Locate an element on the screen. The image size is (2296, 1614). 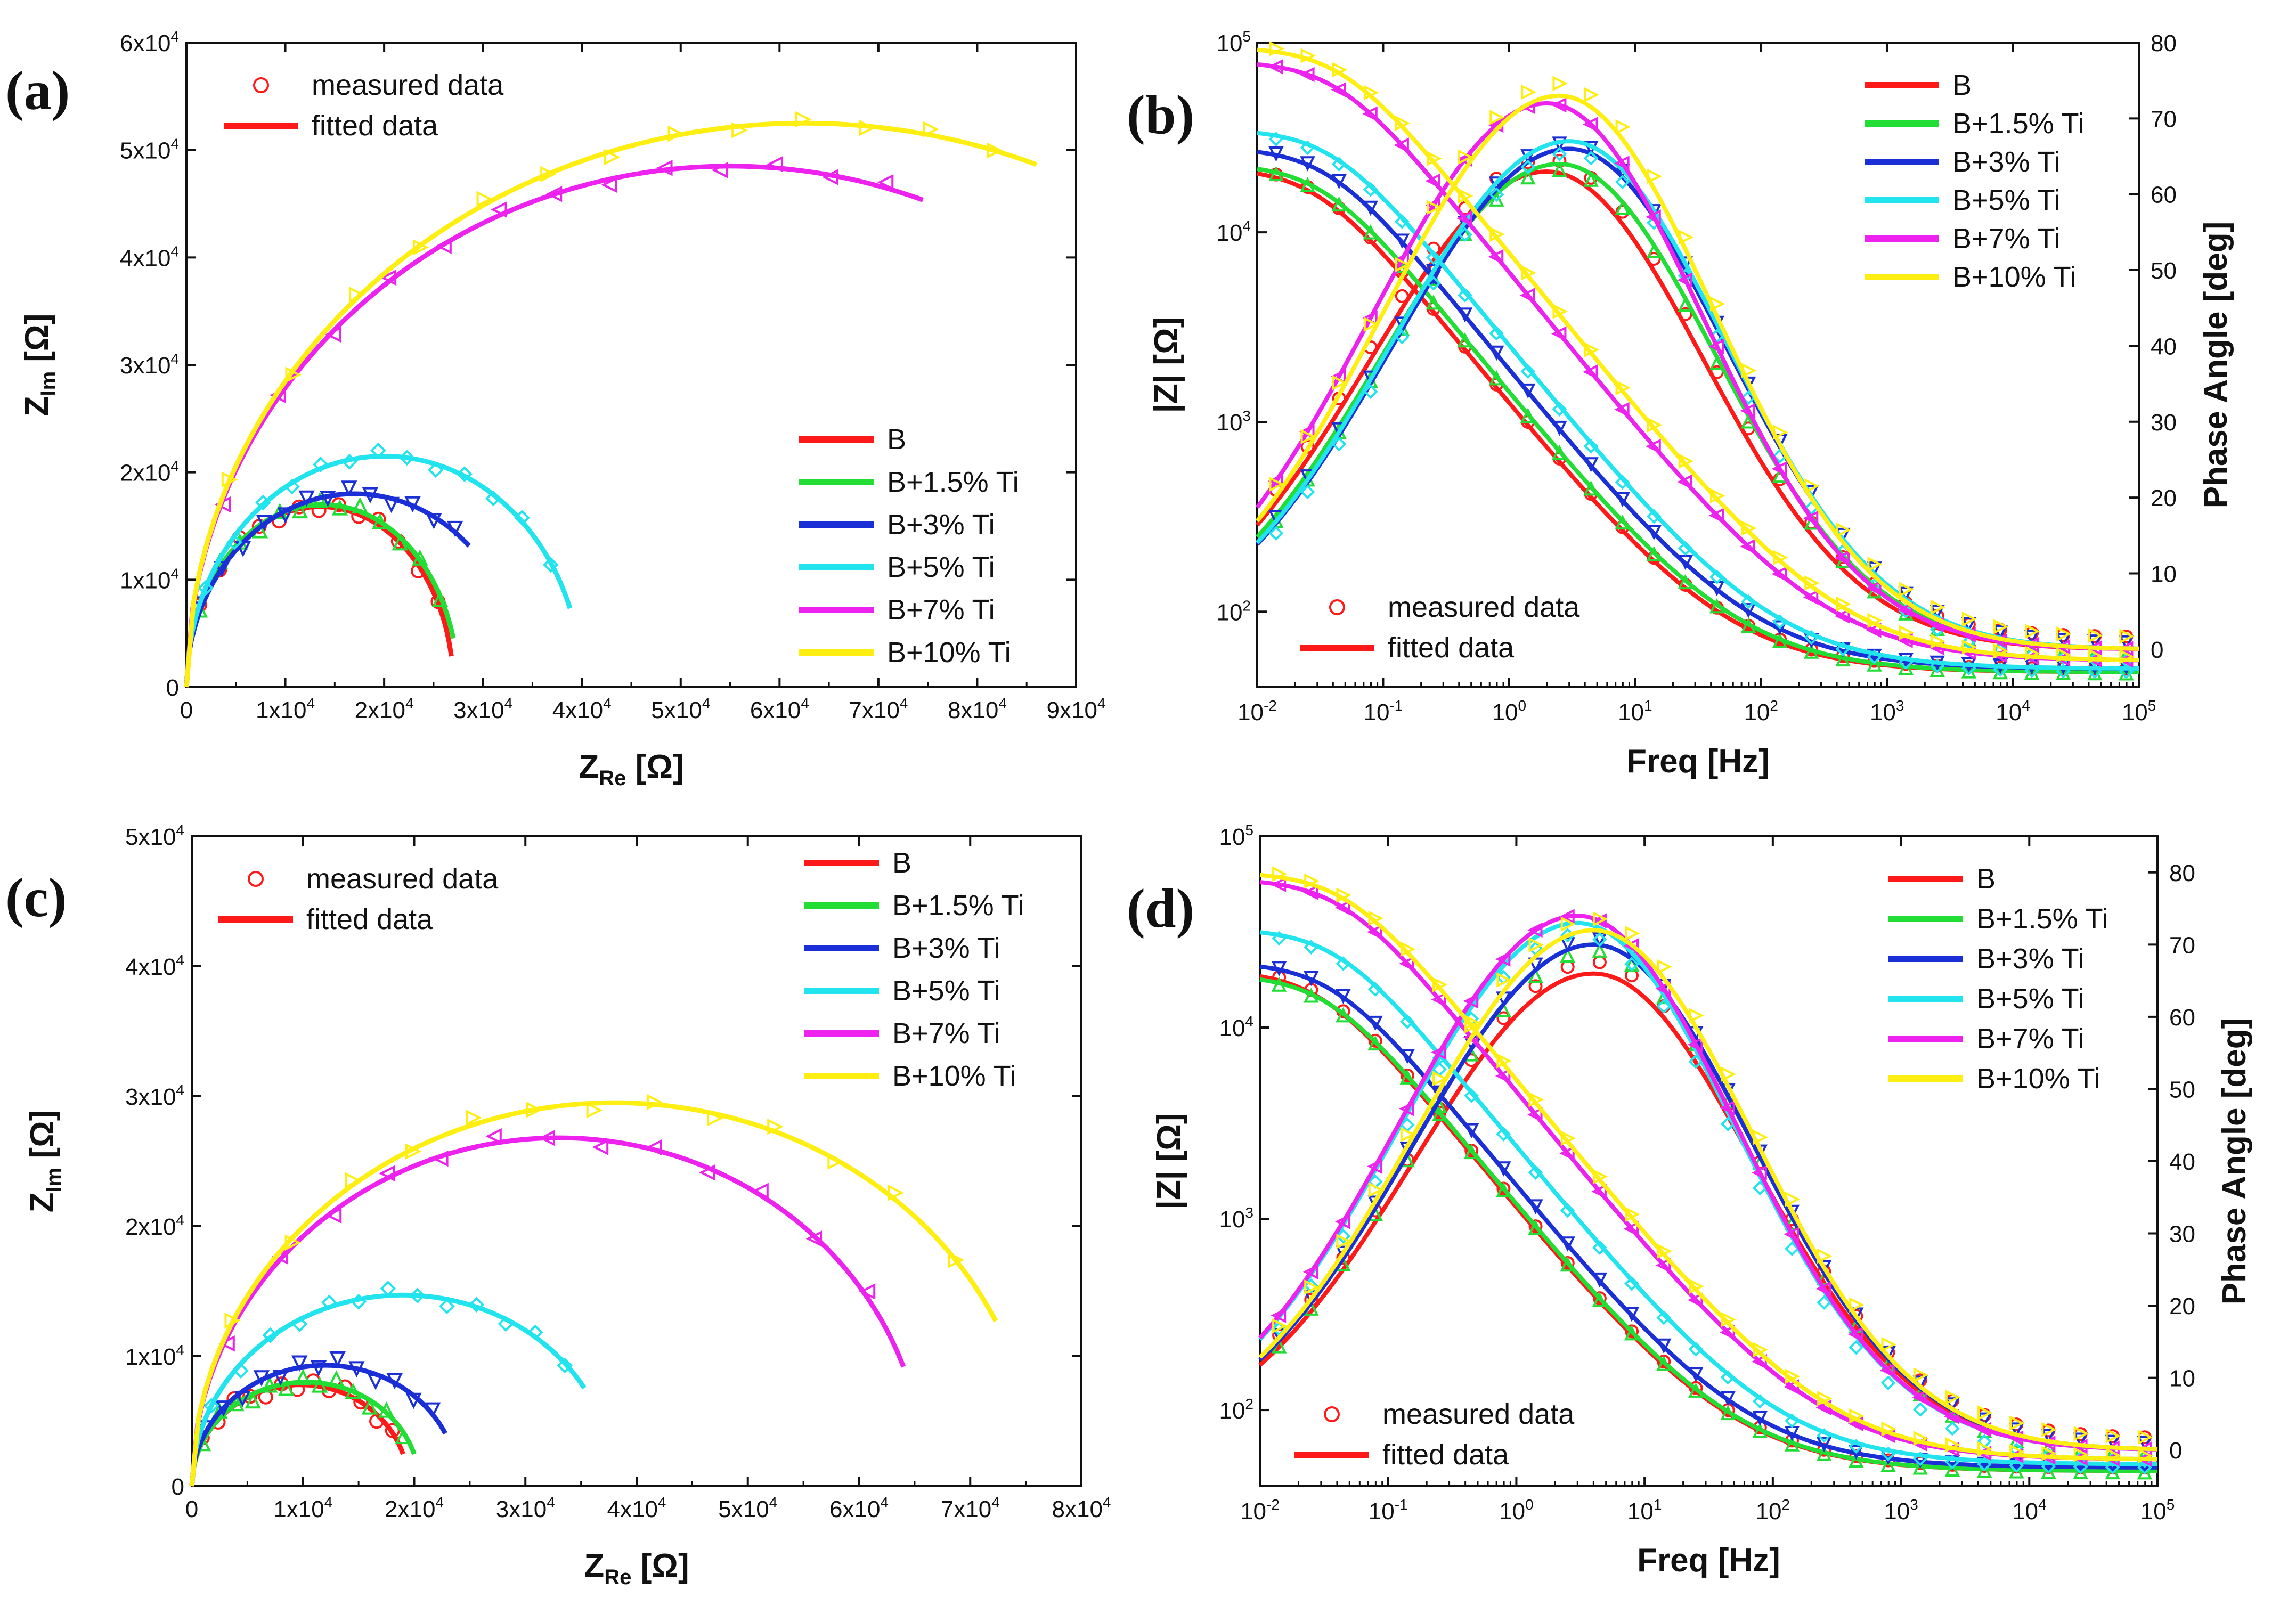
x-axis-title: Freq [Hz] is located at coordinates (1698, 761).